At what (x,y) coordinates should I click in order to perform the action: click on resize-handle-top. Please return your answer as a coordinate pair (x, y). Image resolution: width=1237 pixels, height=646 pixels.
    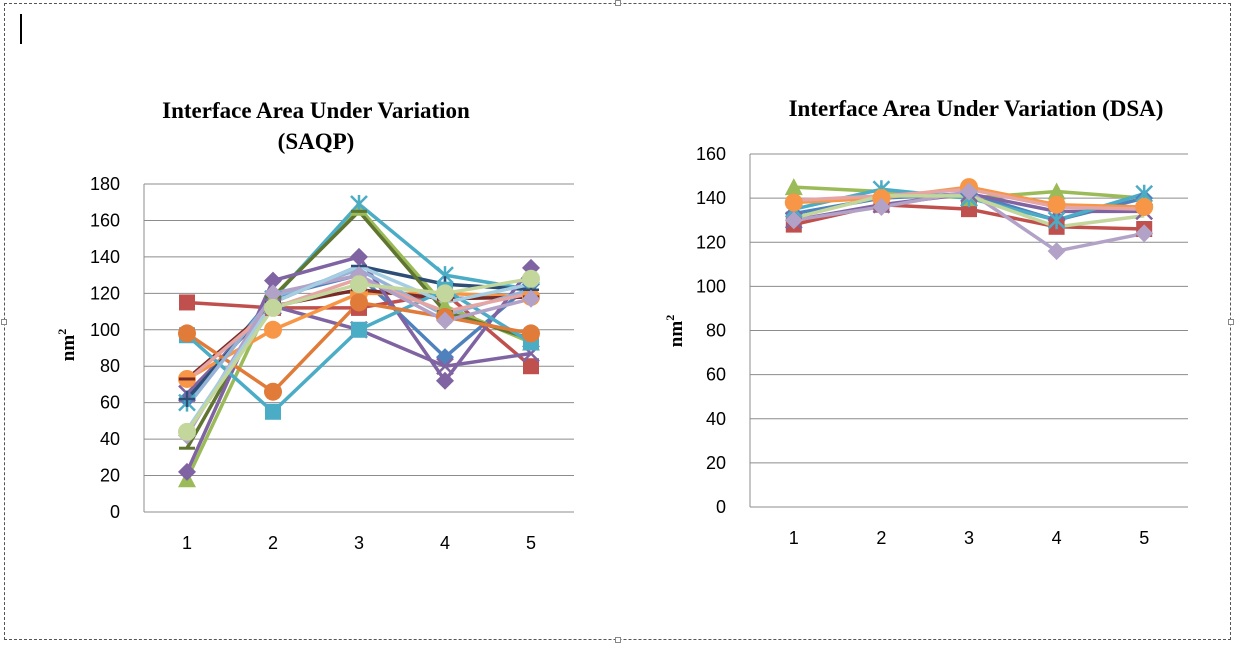
    Looking at the image, I should click on (618, 3).